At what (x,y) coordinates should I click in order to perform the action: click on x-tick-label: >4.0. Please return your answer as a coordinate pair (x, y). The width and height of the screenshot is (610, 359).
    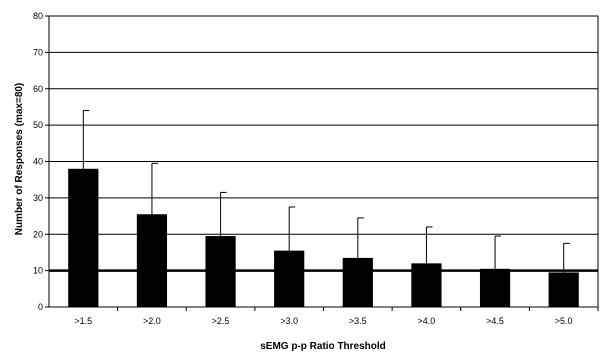
    Looking at the image, I should click on (427, 321).